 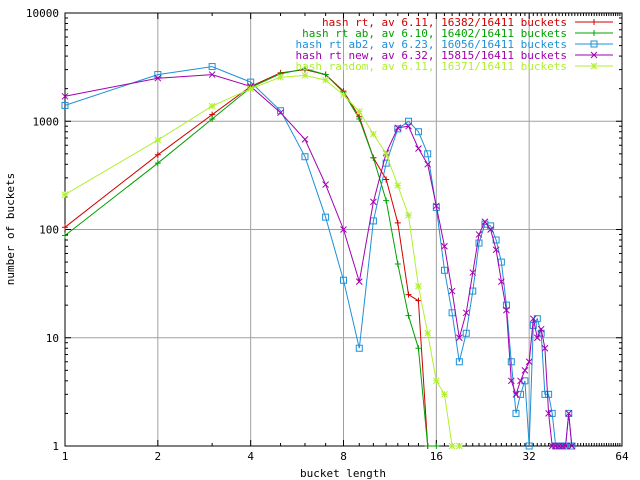 I want to click on y-tick-label: 1, so click(x=55, y=446).